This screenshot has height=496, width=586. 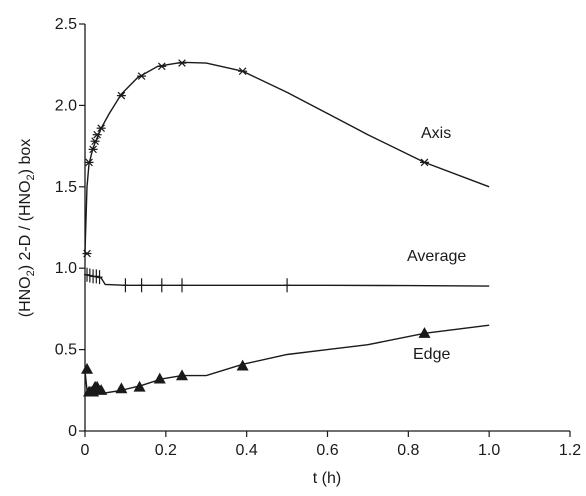 I want to click on x-tick-label: 0.4, so click(x=247, y=450).